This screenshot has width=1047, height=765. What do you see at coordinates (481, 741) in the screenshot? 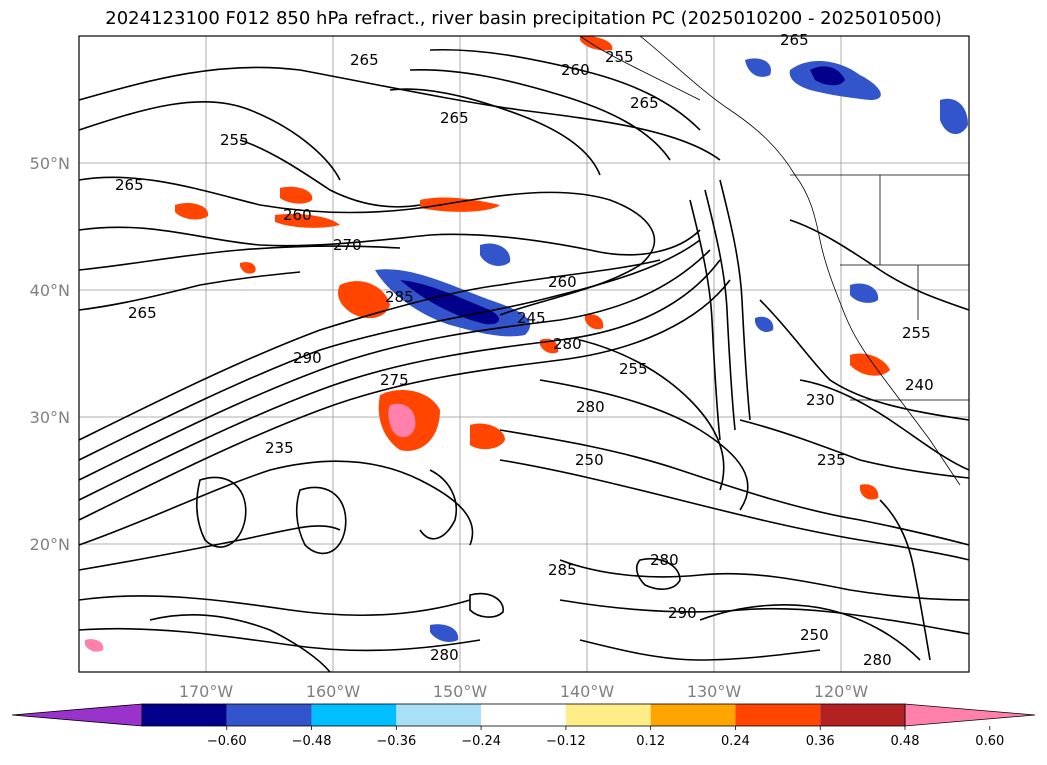
I see `colorbar-tick-label: −0.24` at bounding box center [481, 741].